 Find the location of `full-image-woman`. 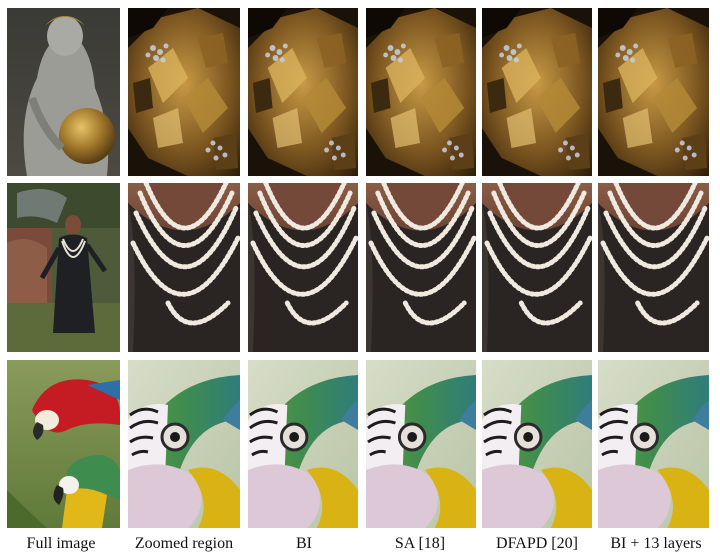

full-image-woman is located at coordinates (63, 267).